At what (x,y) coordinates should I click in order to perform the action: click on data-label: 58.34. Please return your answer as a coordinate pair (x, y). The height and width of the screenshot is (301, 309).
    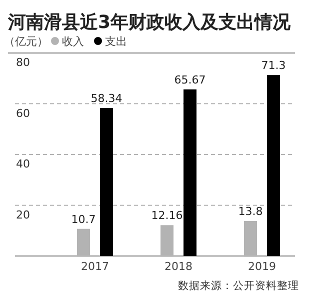
    Looking at the image, I should click on (106, 98).